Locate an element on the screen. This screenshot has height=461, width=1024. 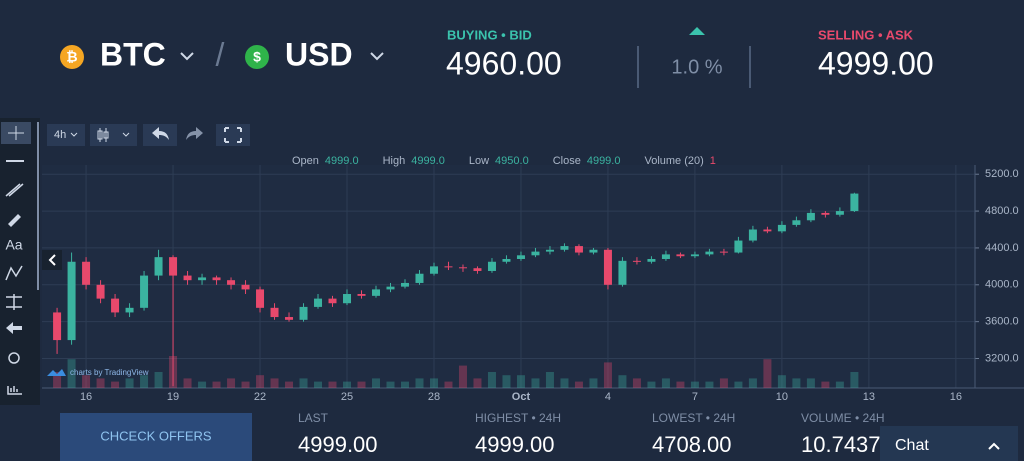
pattern-tool is located at coordinates (14, 273).